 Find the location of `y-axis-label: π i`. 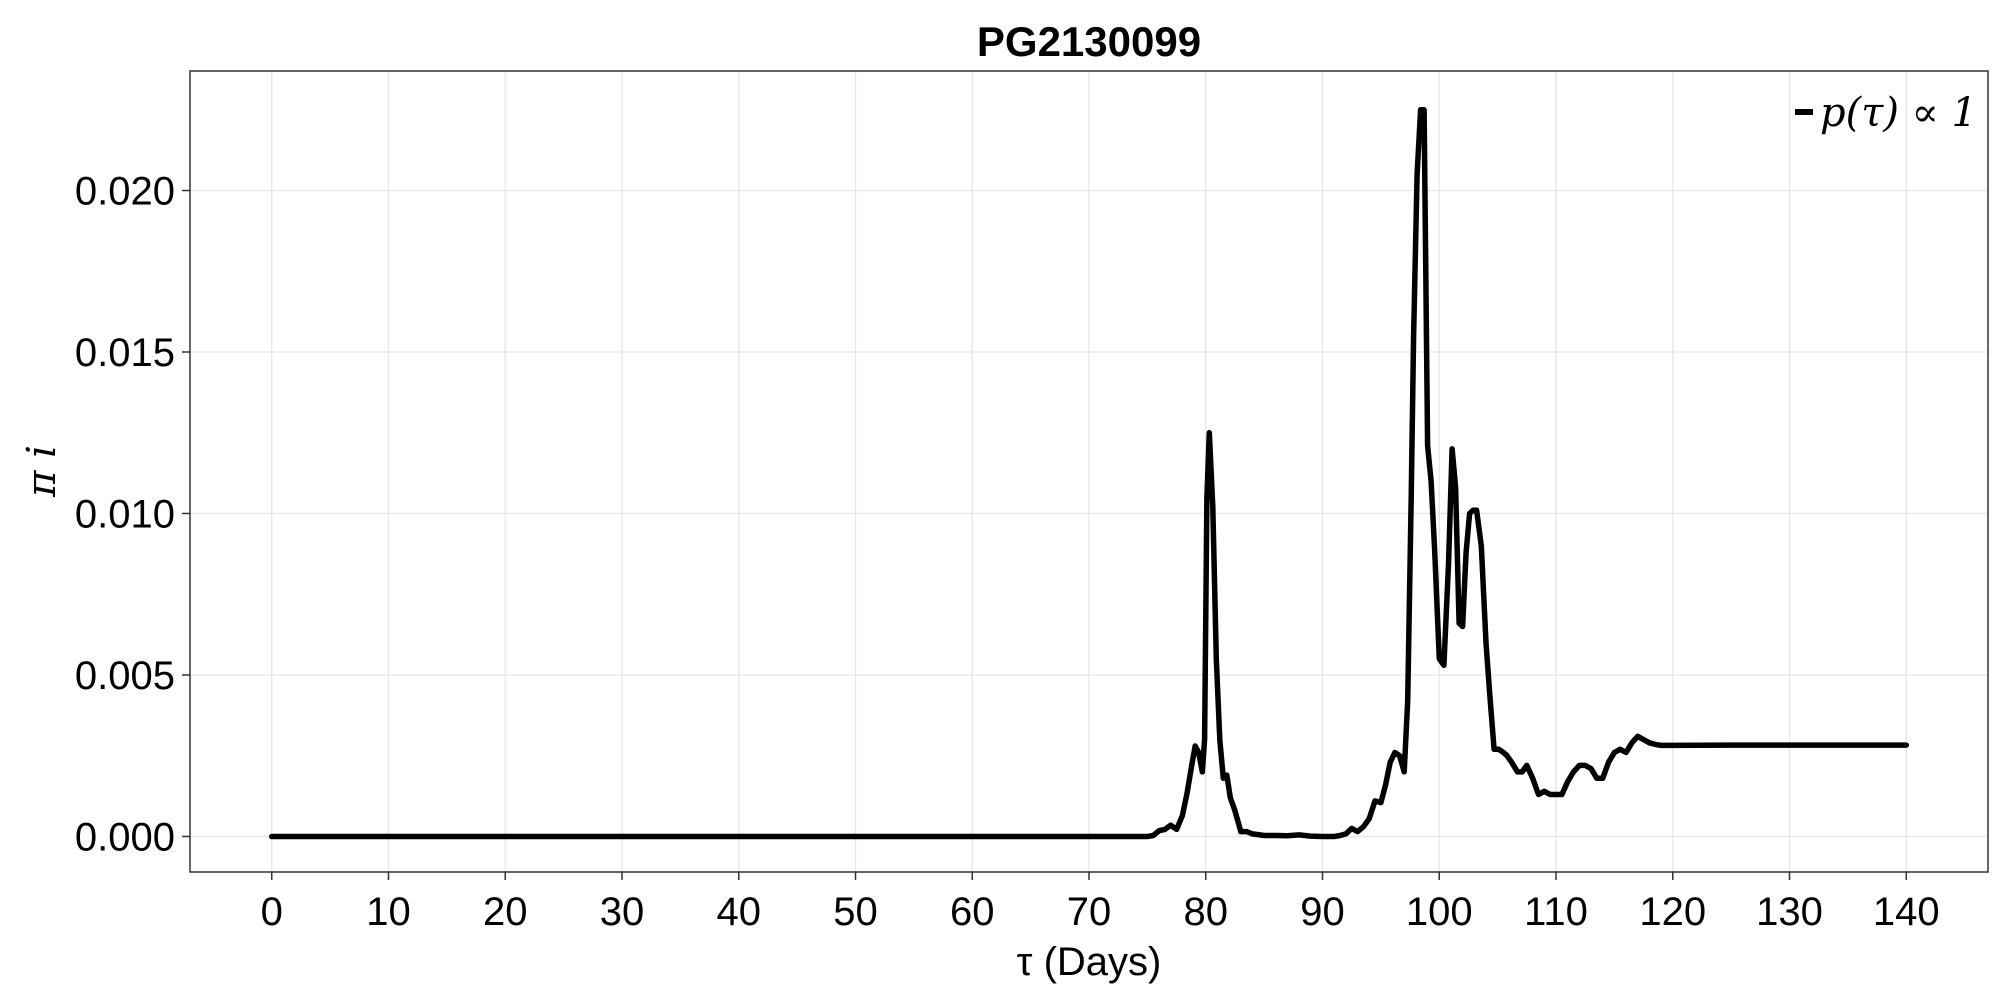

y-axis-label: π i is located at coordinates (42, 471).